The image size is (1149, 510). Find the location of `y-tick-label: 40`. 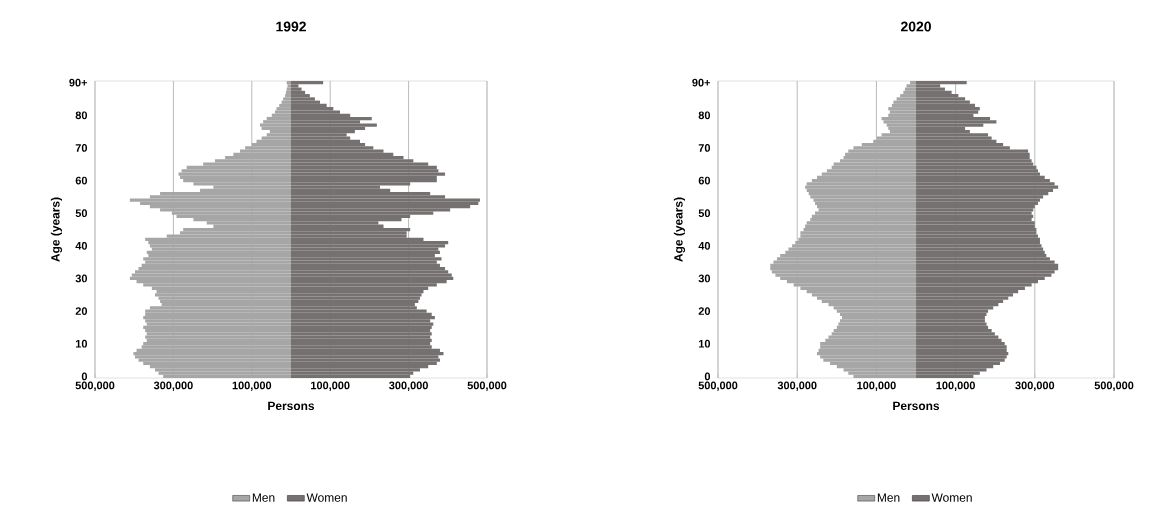

y-tick-label: 40 is located at coordinates (704, 245).